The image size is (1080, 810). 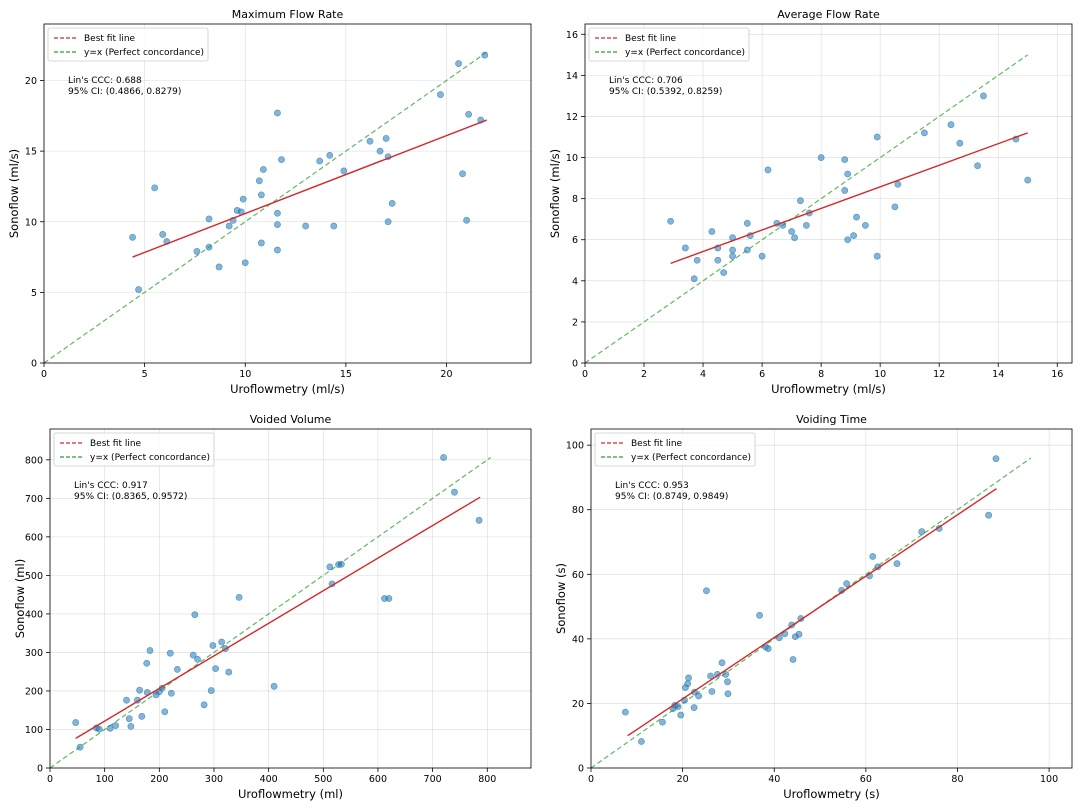 I want to click on x-tick-label: 16, so click(x=1057, y=374).